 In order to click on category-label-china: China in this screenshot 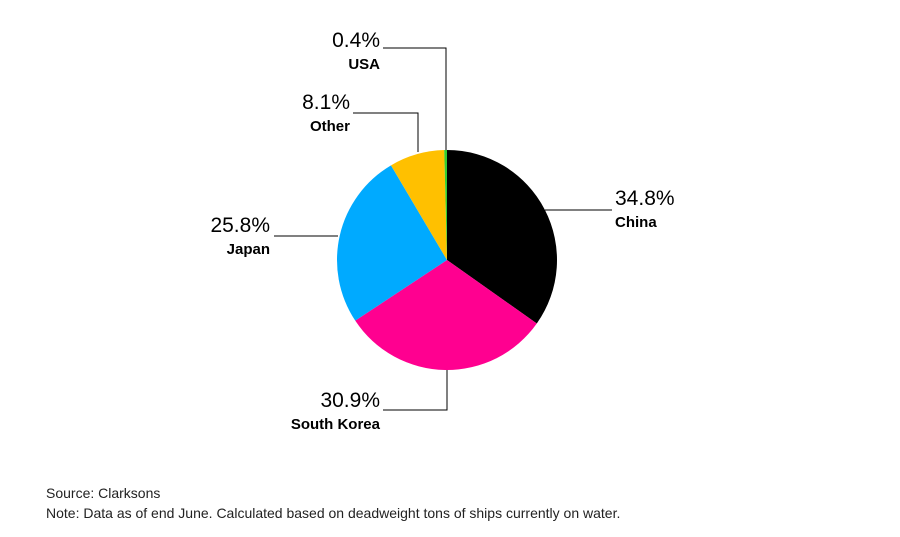, I will do `click(636, 222)`.